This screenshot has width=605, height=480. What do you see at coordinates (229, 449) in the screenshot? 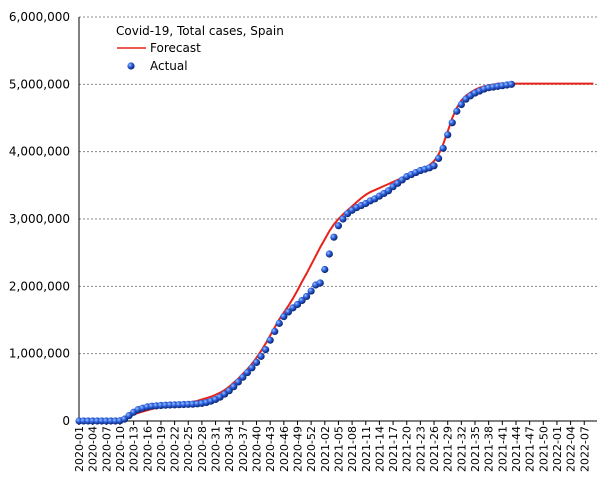
I see `x-tick-label: 2020-34` at bounding box center [229, 449].